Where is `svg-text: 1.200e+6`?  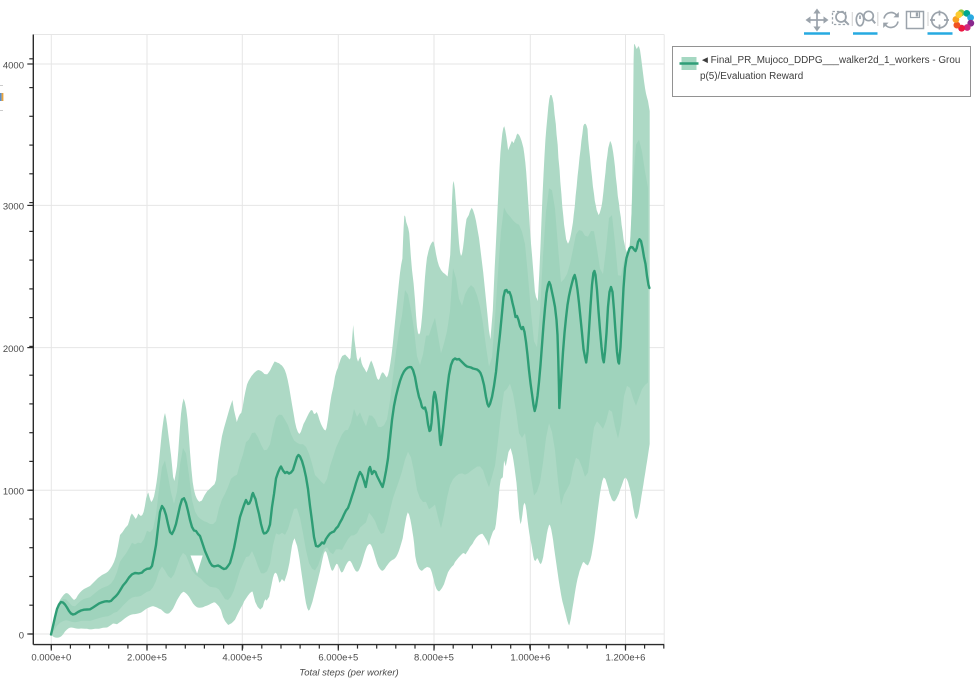 svg-text: 1.200e+6 is located at coordinates (626, 658).